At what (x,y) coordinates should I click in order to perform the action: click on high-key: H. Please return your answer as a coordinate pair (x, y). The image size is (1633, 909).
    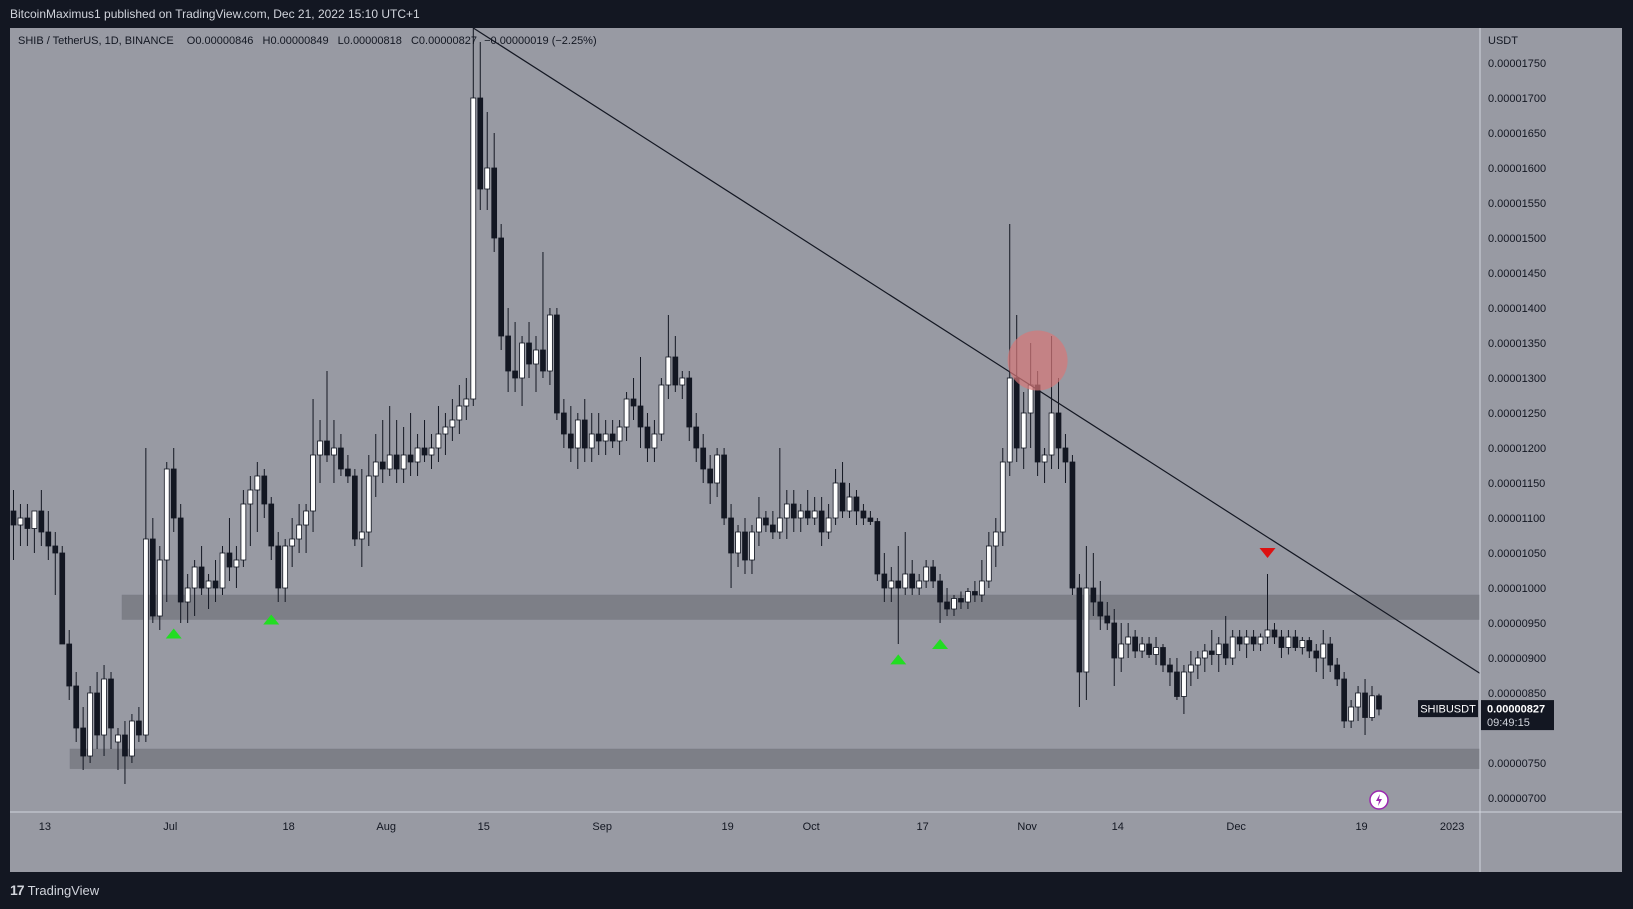
    Looking at the image, I should click on (266, 41).